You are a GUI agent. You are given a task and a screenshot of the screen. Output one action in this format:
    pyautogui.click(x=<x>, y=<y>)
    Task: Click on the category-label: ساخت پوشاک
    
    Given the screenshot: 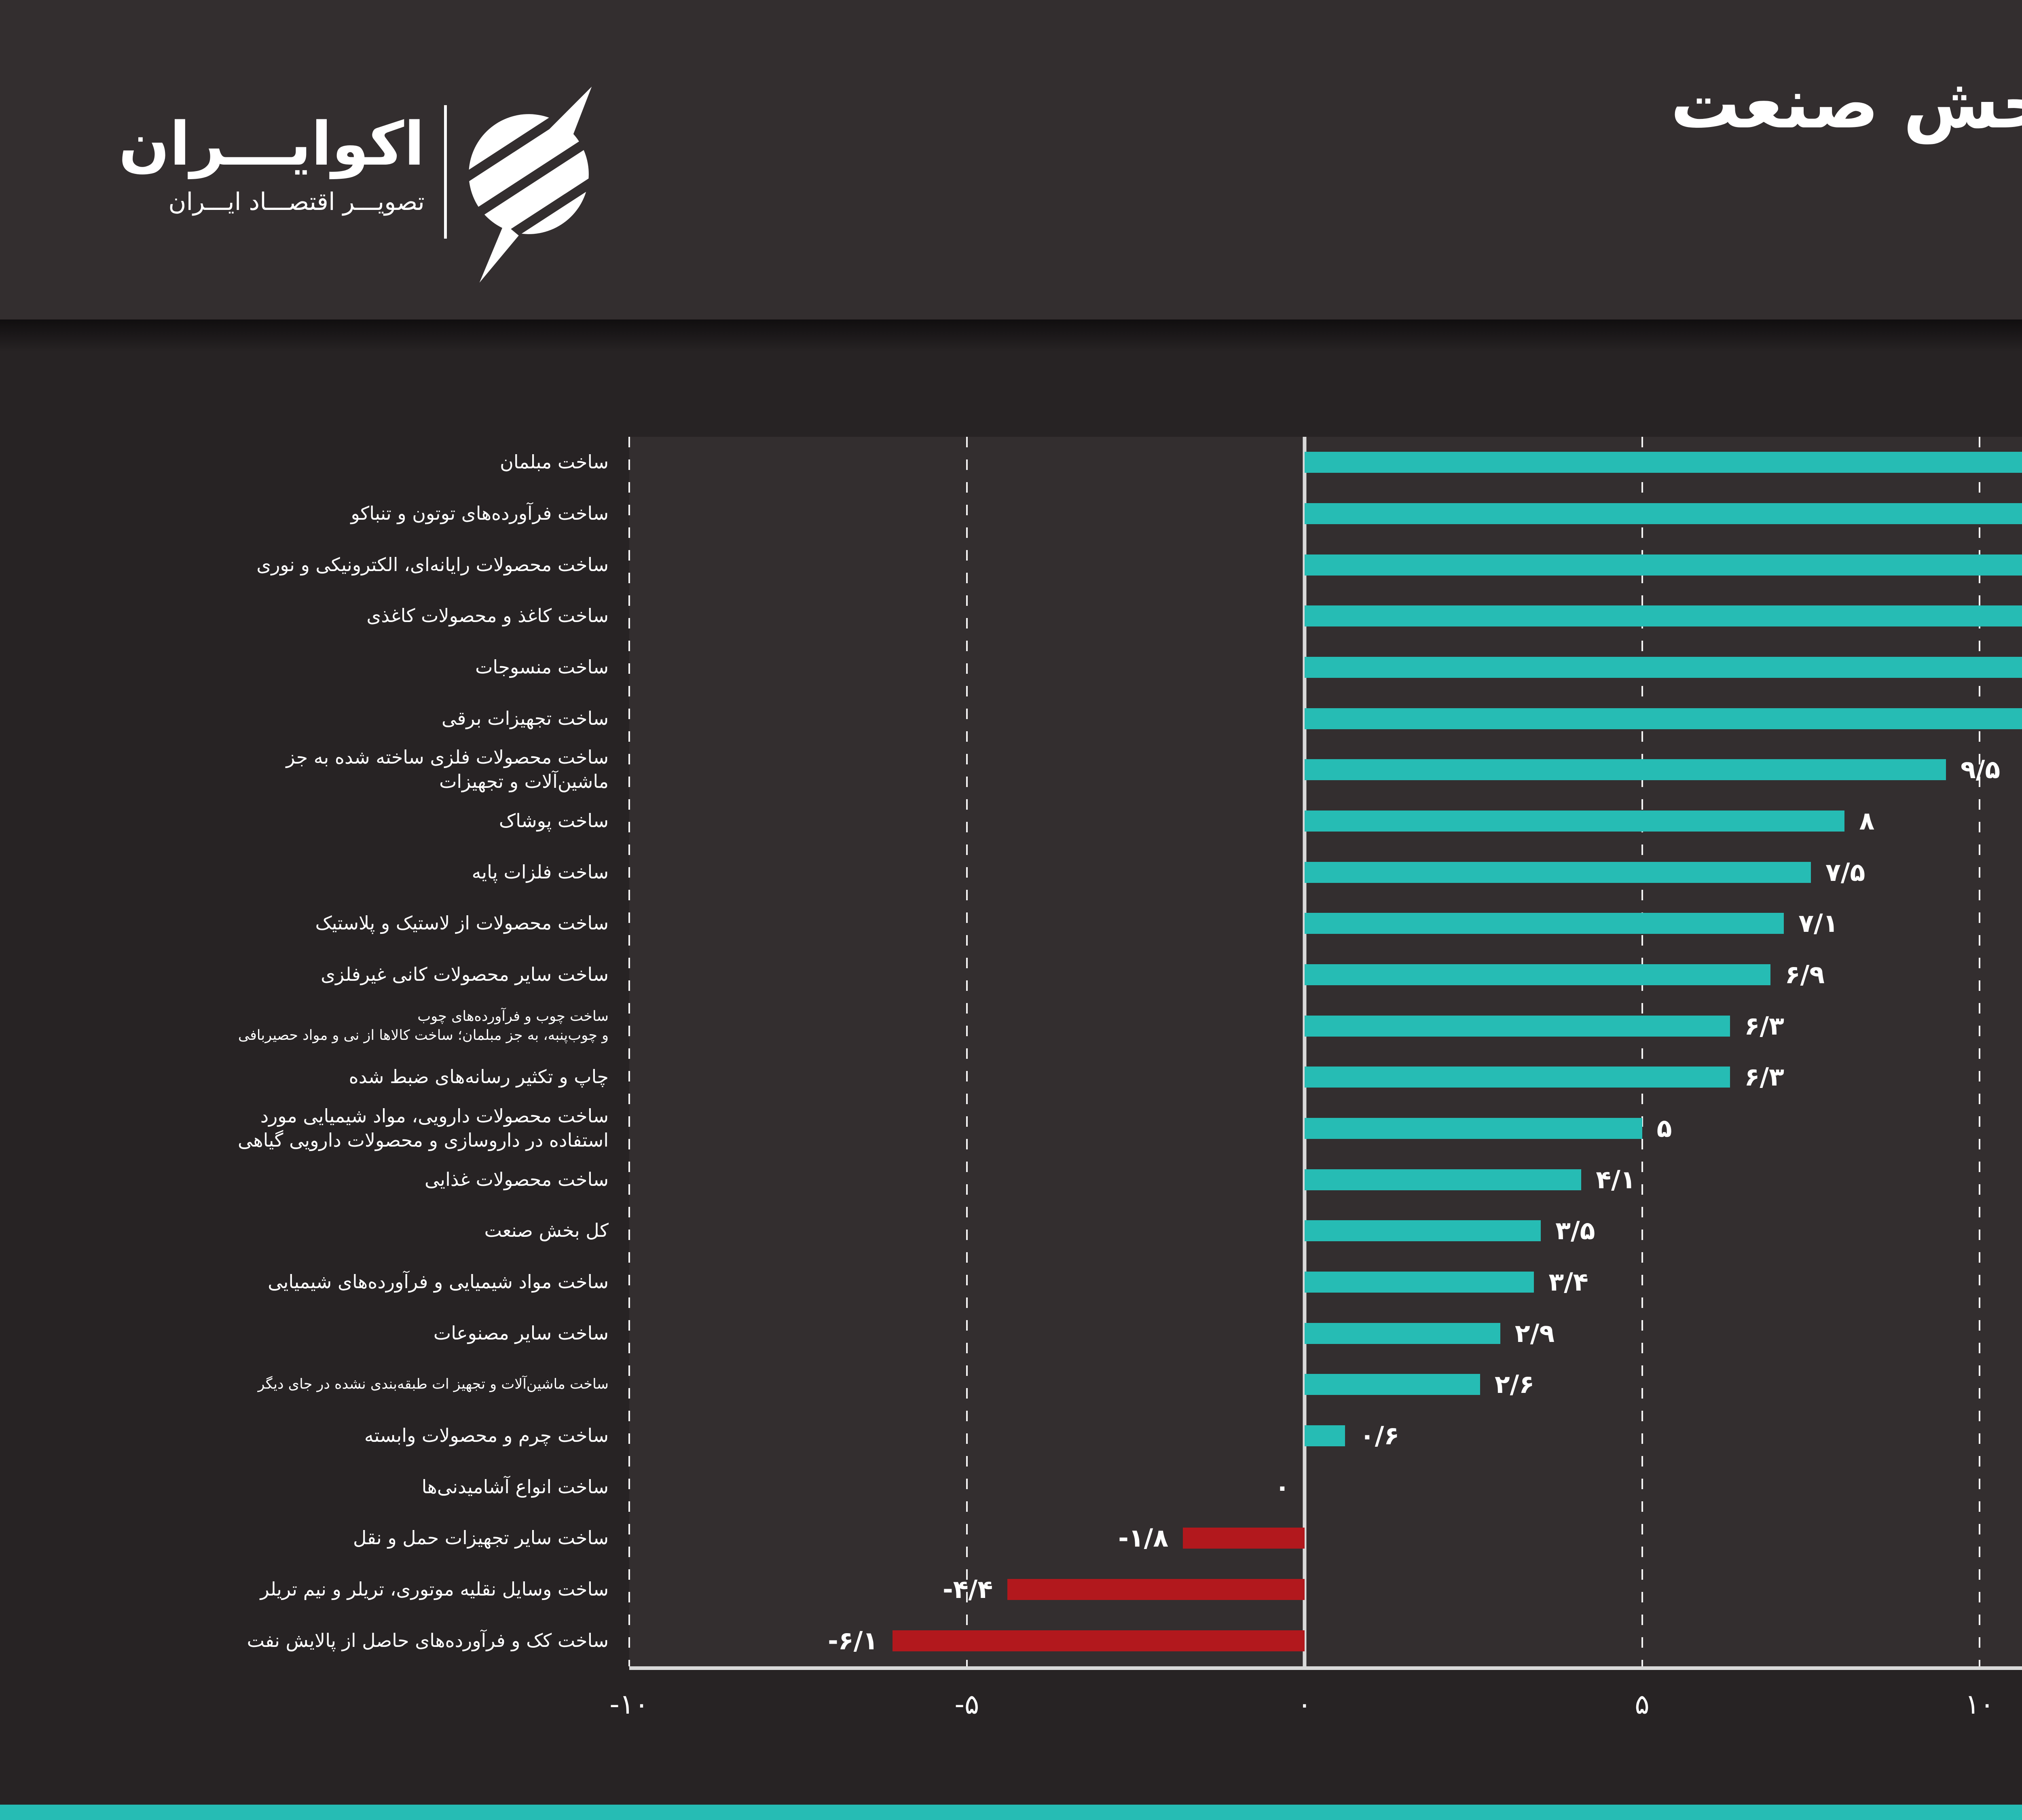 What is the action you would take?
    pyautogui.click(x=554, y=821)
    